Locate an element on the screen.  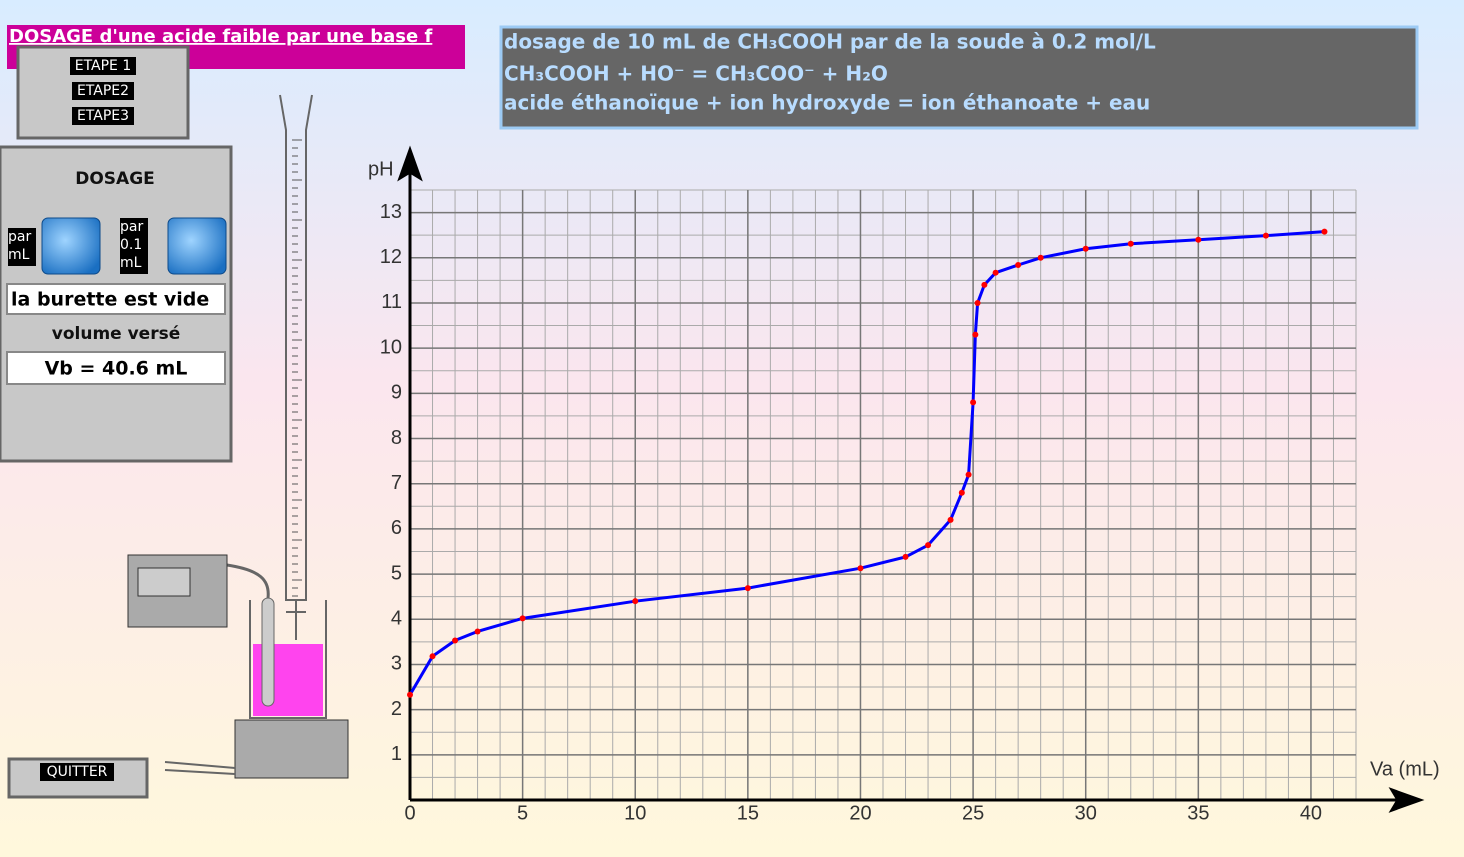
apparatus is located at coordinates (238, 436).